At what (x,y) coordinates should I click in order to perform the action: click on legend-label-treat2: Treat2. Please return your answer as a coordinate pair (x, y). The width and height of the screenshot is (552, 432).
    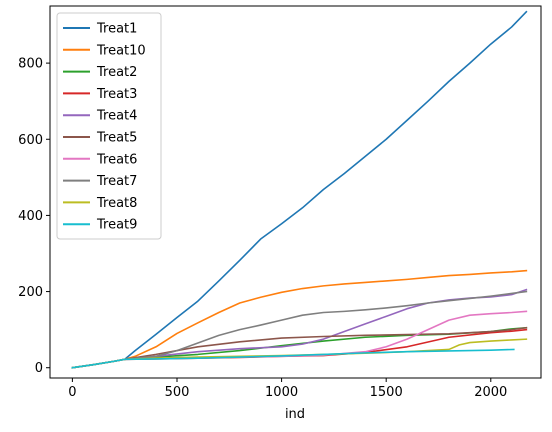
    Looking at the image, I should click on (116, 72).